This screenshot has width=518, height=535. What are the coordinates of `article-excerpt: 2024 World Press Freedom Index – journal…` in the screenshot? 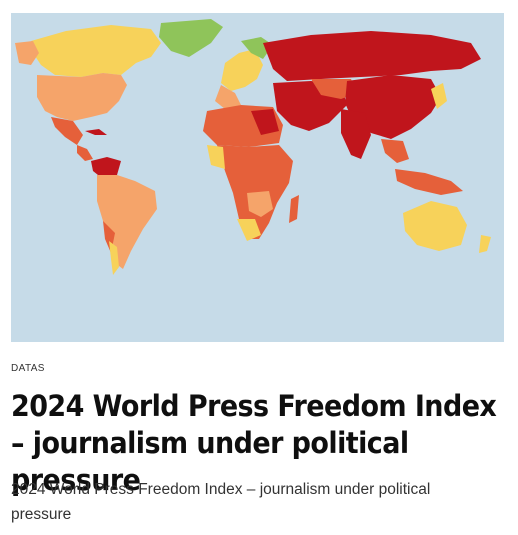 It's located at (221, 502).